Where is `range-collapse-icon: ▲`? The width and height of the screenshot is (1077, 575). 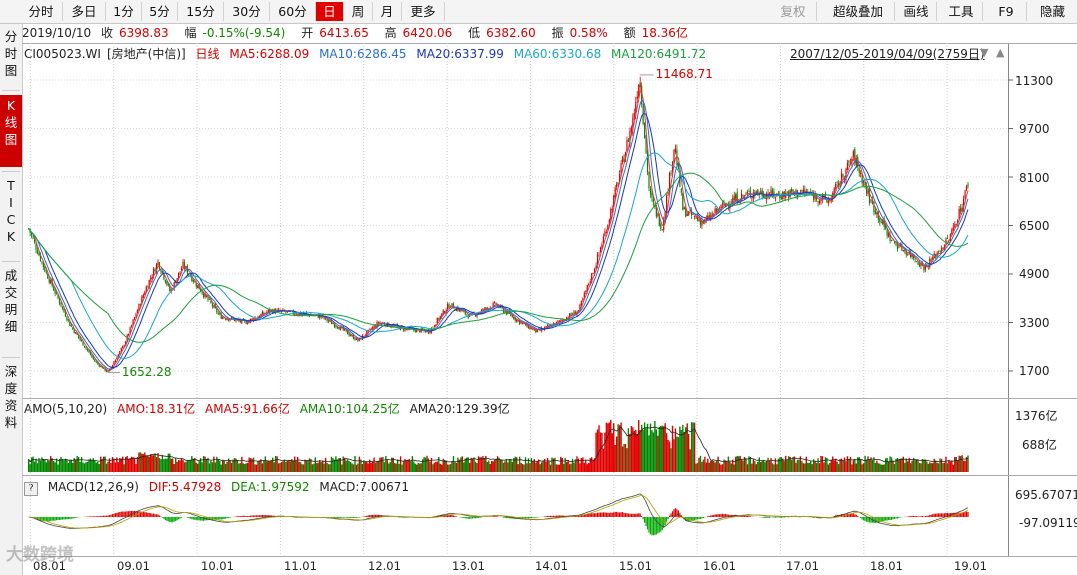 range-collapse-icon: ▲ is located at coordinates (1000, 52).